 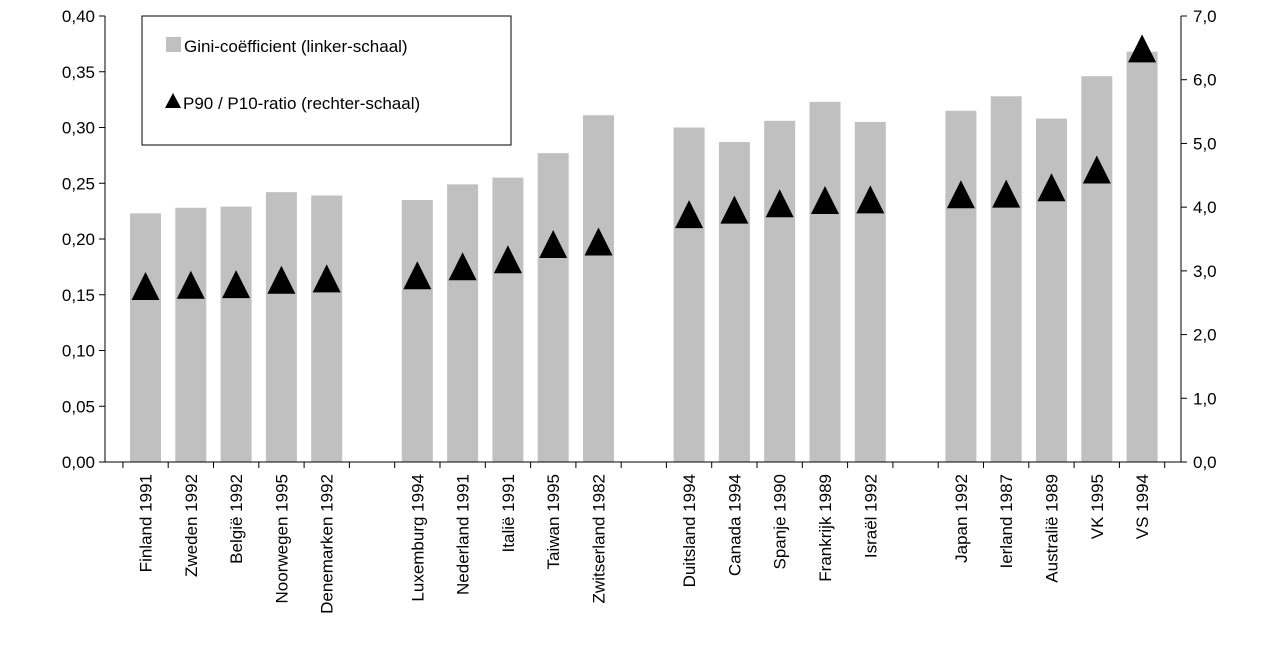 I want to click on category-label: Ierland 1987, so click(x=1006, y=521).